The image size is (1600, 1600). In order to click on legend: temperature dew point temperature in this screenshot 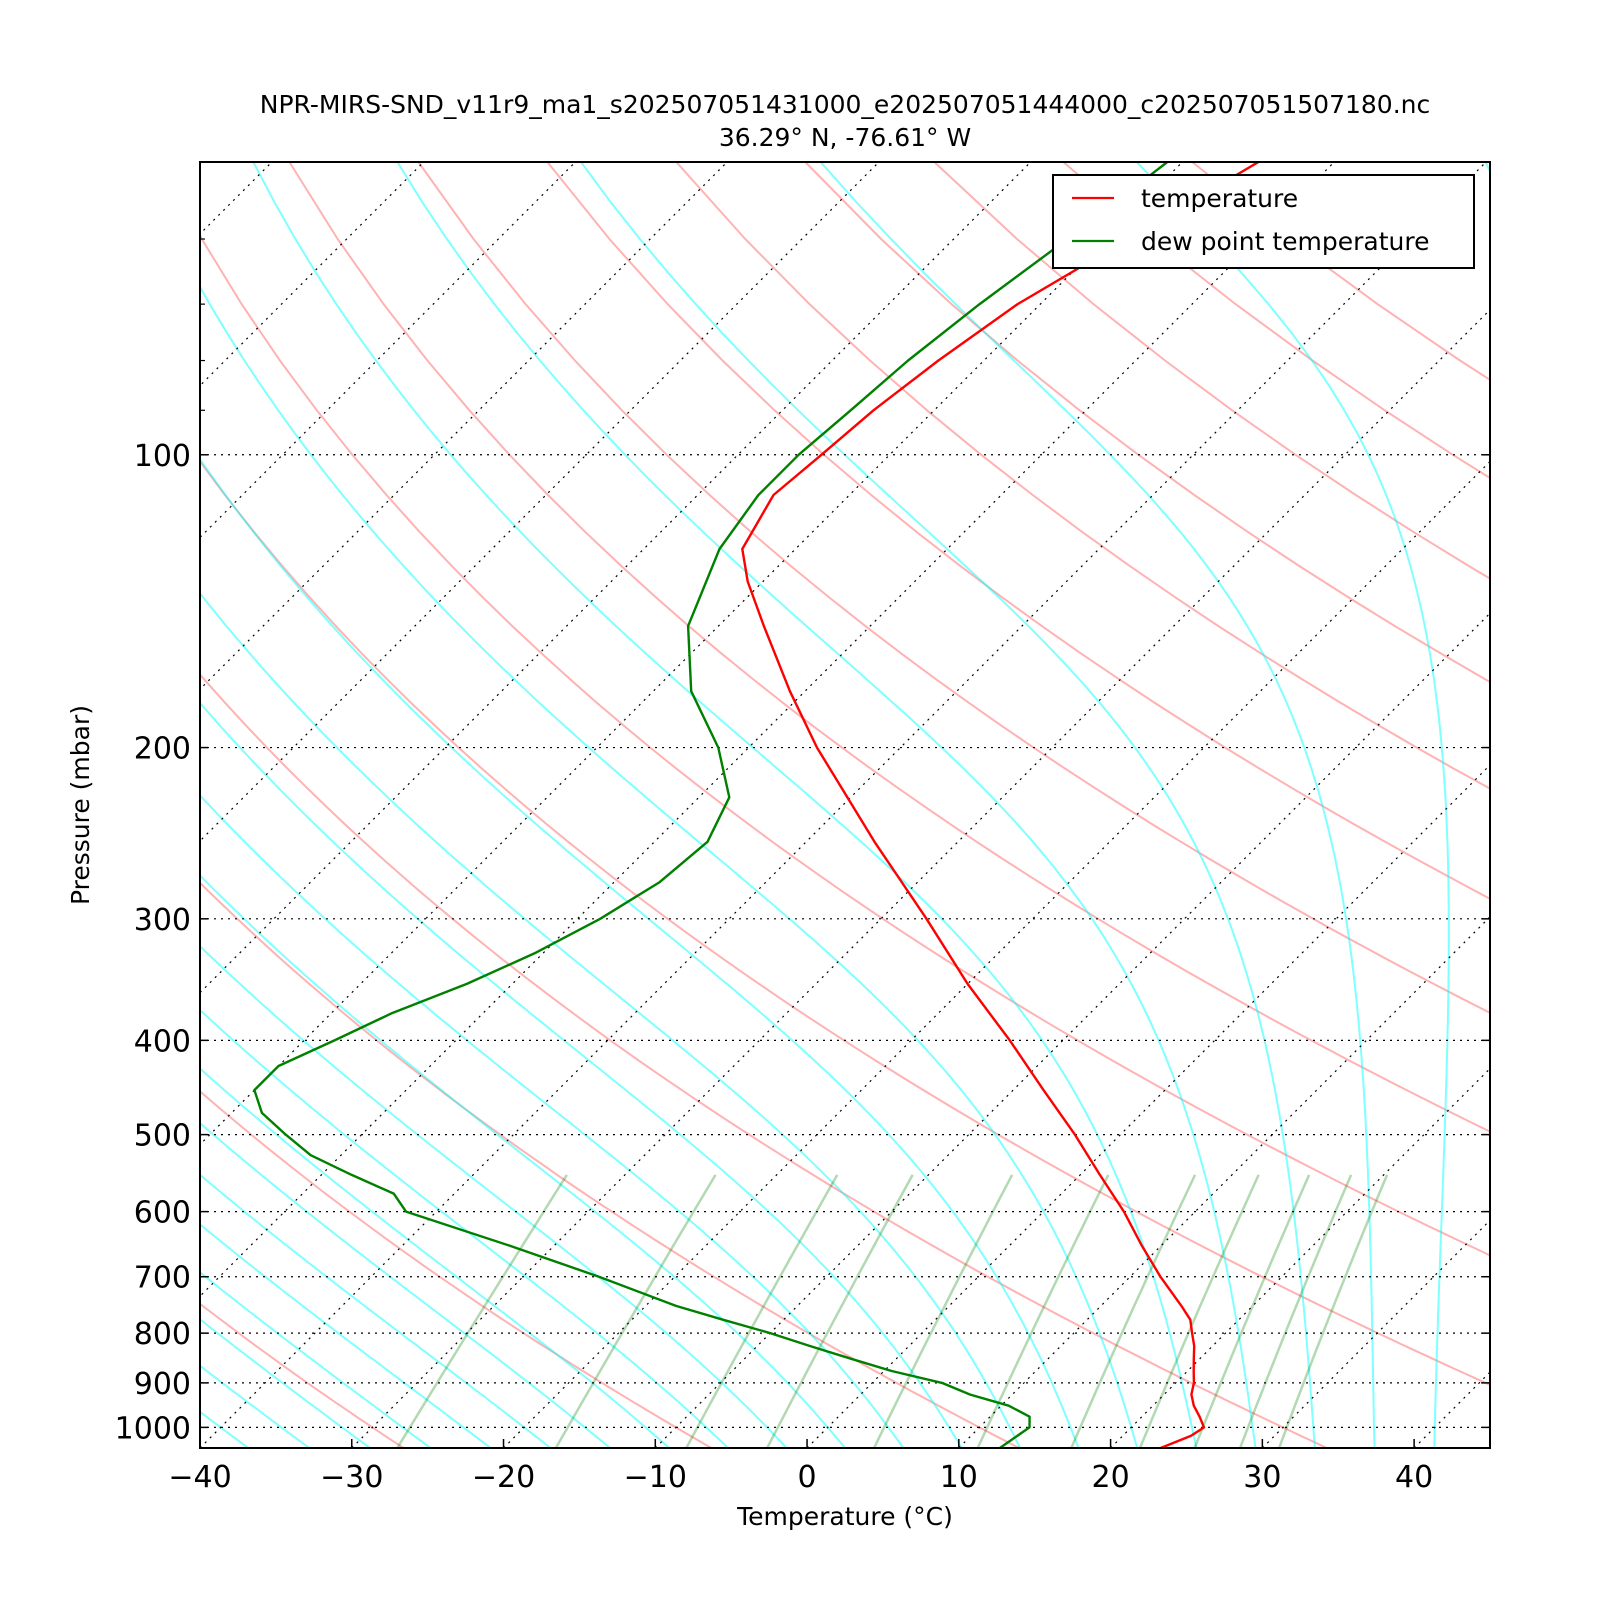, I will do `click(1263, 221)`.